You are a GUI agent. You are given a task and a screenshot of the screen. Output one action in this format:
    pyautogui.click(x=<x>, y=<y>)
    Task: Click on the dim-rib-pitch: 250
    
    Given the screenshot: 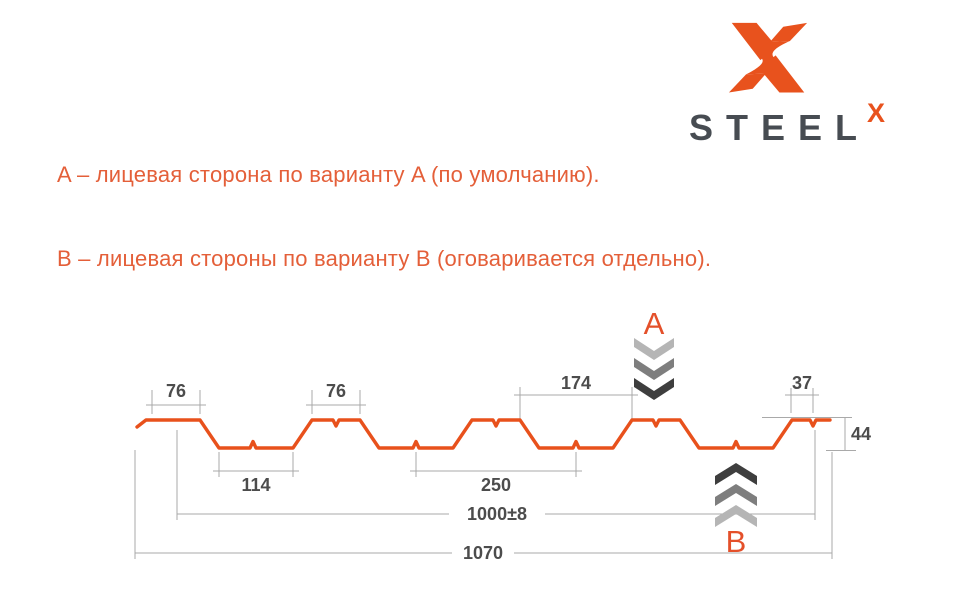 What is the action you would take?
    pyautogui.click(x=496, y=473)
    